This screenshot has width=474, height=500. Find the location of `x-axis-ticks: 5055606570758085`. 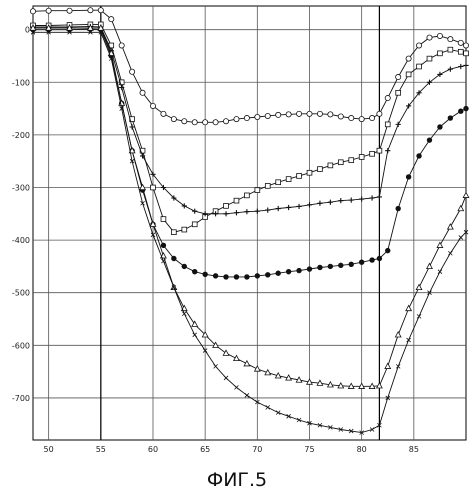

x-axis-ticks: 5055606570758085 is located at coordinates (231, 449).